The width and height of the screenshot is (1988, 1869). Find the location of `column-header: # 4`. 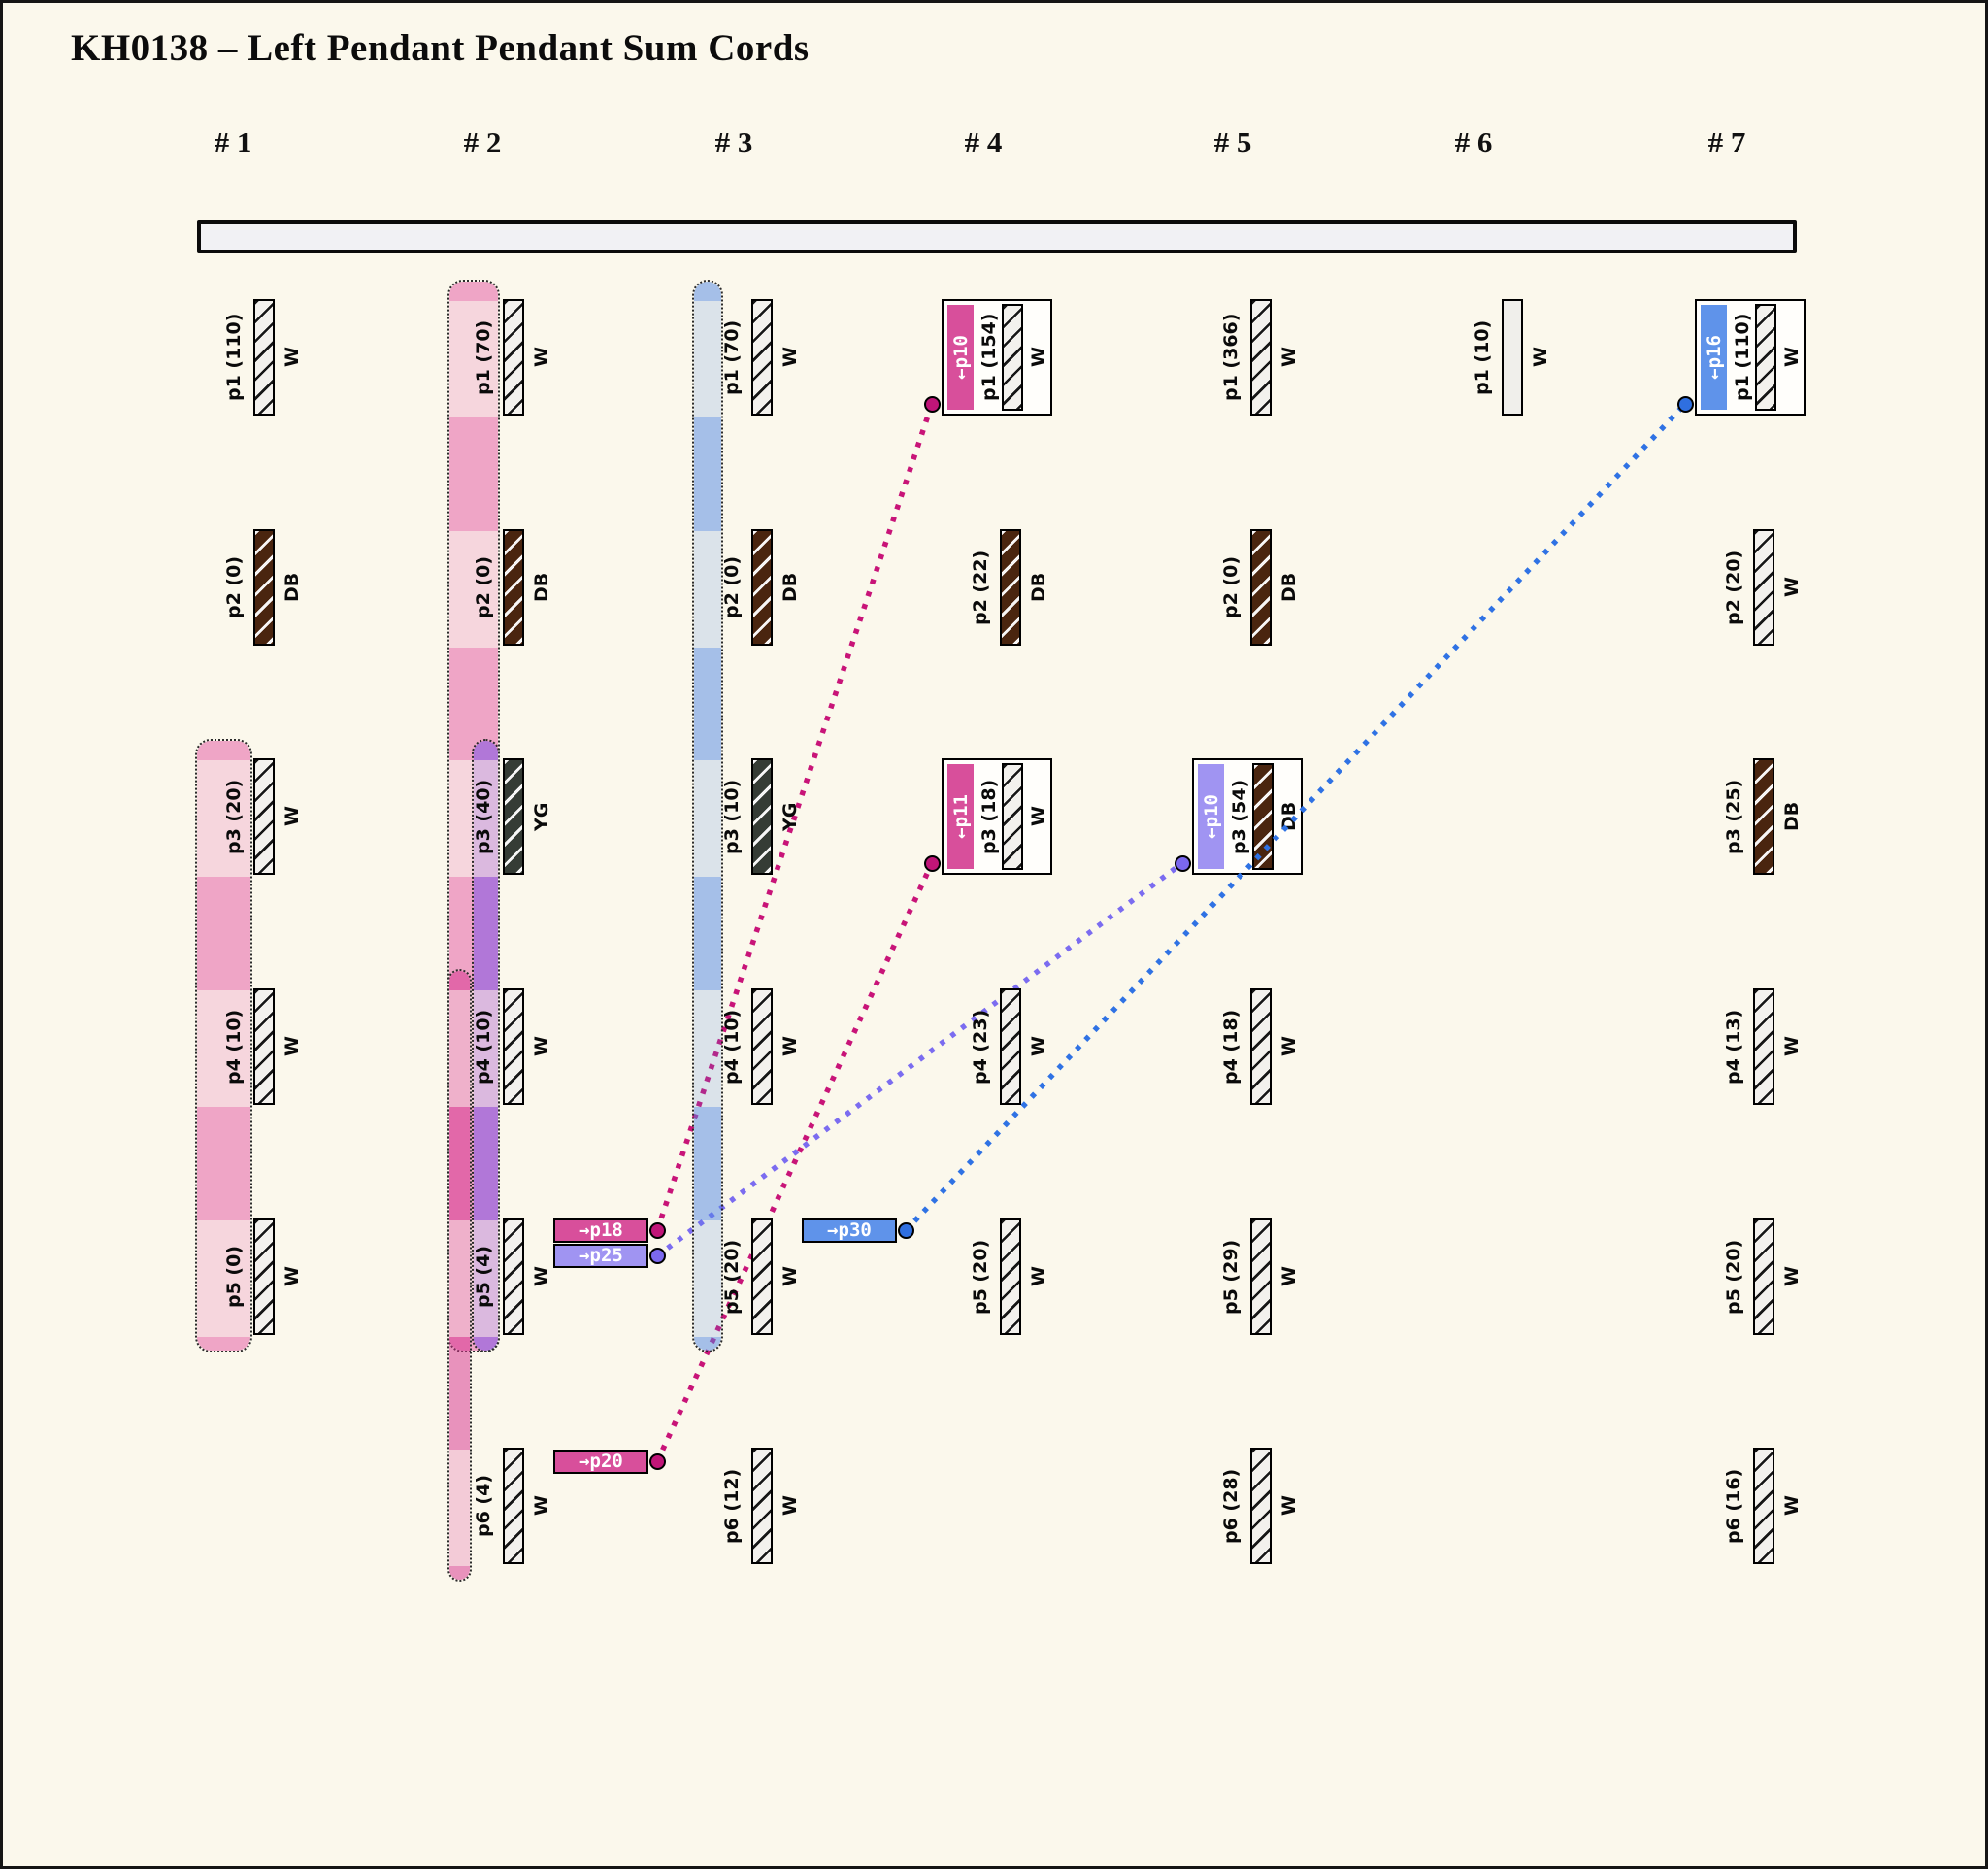

column-header: # 4 is located at coordinates (984, 142).